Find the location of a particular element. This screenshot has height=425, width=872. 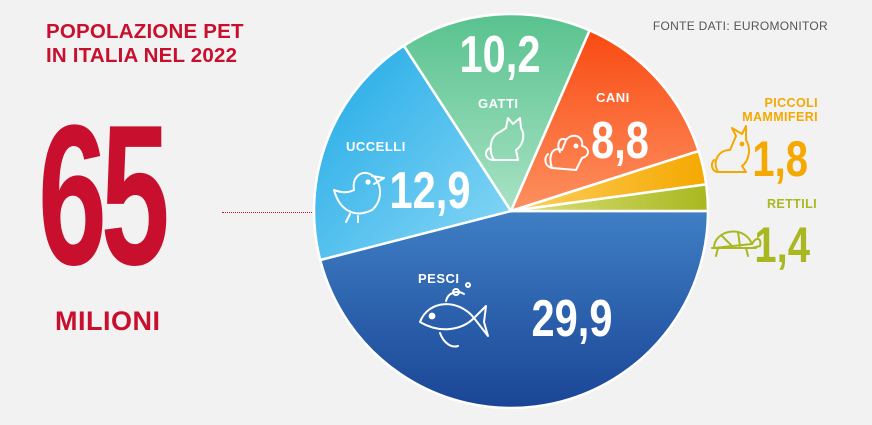

label-rettili: RETTILI is located at coordinates (792, 204).